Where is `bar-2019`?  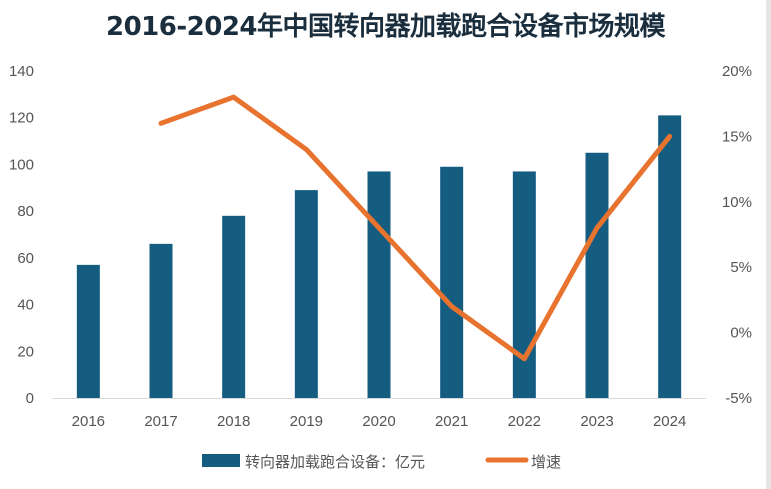 bar-2019 is located at coordinates (306, 294).